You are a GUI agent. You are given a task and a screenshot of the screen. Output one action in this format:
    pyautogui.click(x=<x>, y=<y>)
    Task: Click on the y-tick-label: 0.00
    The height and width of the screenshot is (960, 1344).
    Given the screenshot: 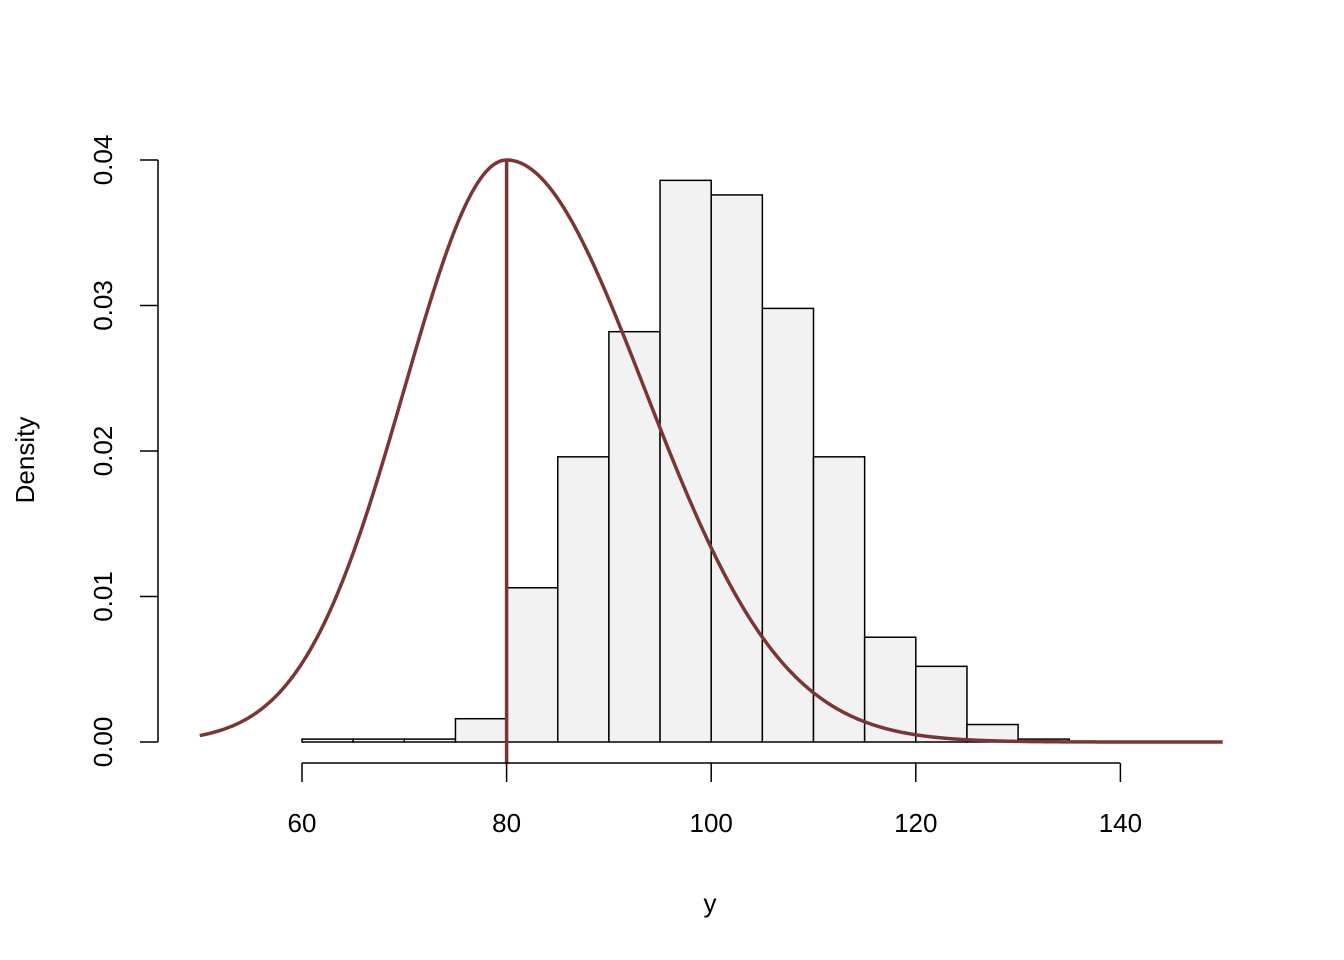 What is the action you would take?
    pyautogui.click(x=103, y=742)
    